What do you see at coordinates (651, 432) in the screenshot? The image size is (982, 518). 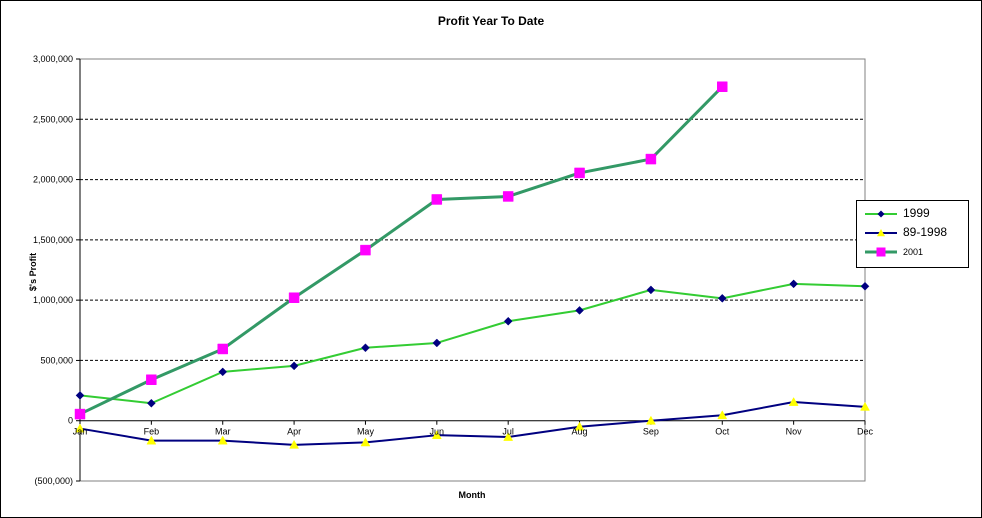 I see `x-tick-label: Sep` at bounding box center [651, 432].